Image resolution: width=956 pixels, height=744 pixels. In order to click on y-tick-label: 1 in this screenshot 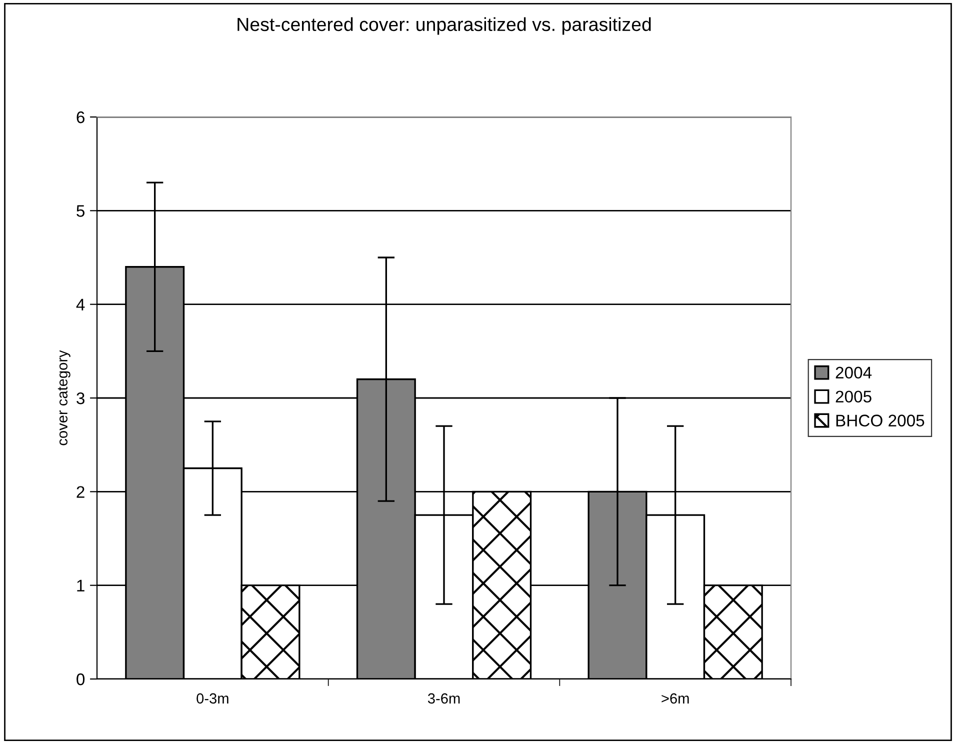, I will do `click(80, 586)`.